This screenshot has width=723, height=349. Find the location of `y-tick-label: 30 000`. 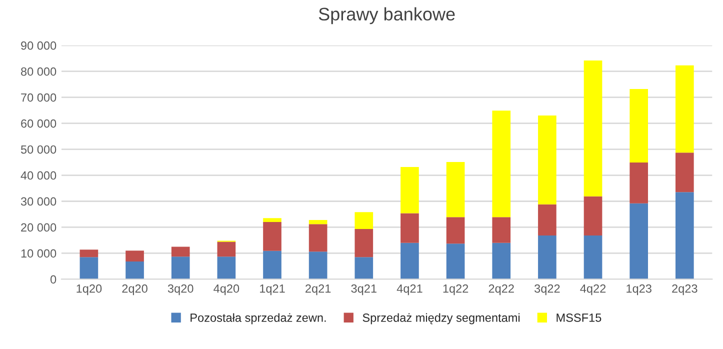

y-tick-label: 30 000 is located at coordinates (38, 201).